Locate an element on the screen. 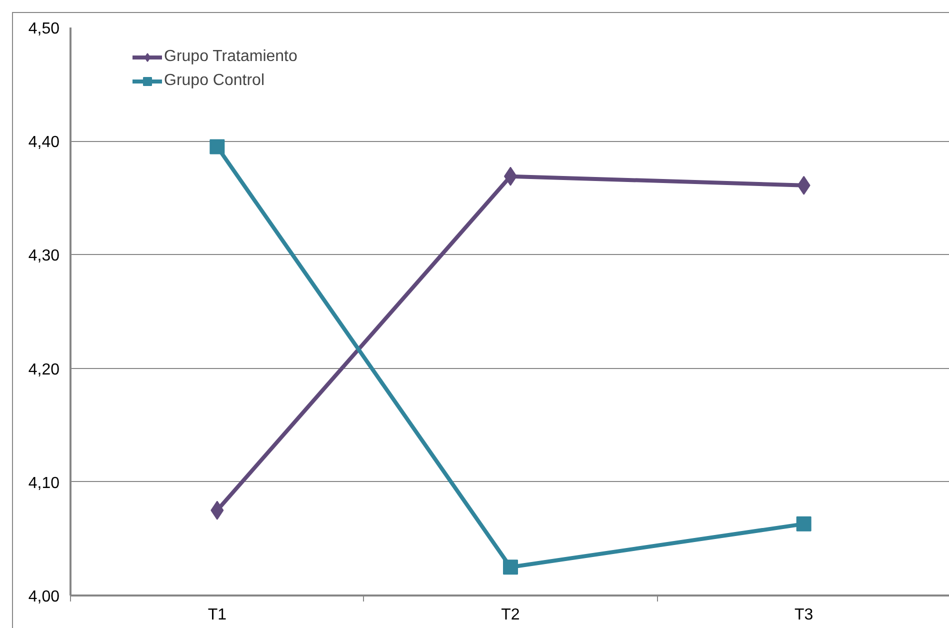 The width and height of the screenshot is (949, 628). legend-label: Grupo Tratamiento is located at coordinates (231, 57).